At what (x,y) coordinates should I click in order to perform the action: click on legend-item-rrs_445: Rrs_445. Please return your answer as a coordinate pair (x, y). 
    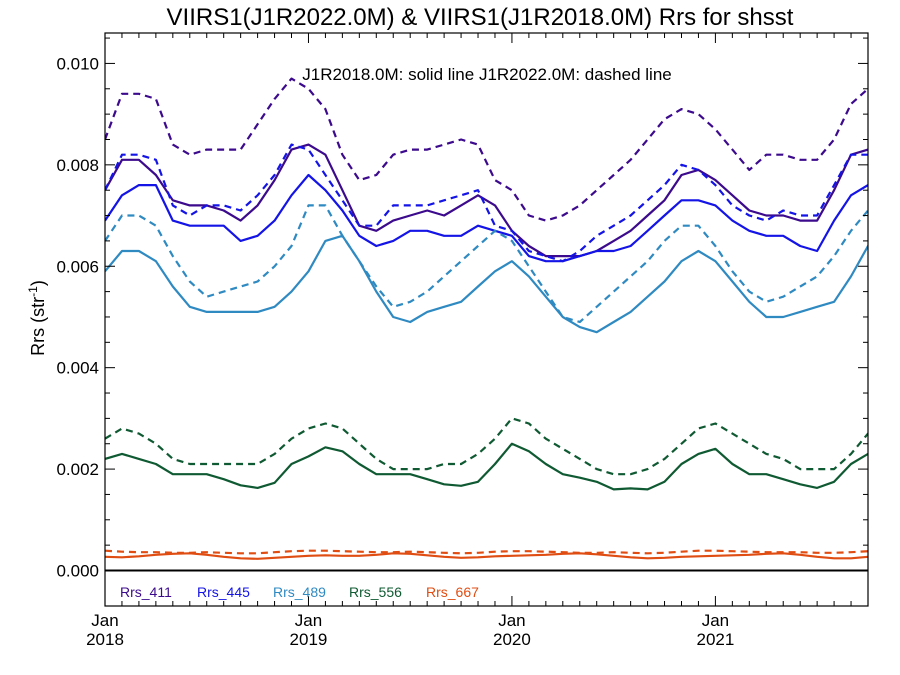
    Looking at the image, I should click on (223, 592).